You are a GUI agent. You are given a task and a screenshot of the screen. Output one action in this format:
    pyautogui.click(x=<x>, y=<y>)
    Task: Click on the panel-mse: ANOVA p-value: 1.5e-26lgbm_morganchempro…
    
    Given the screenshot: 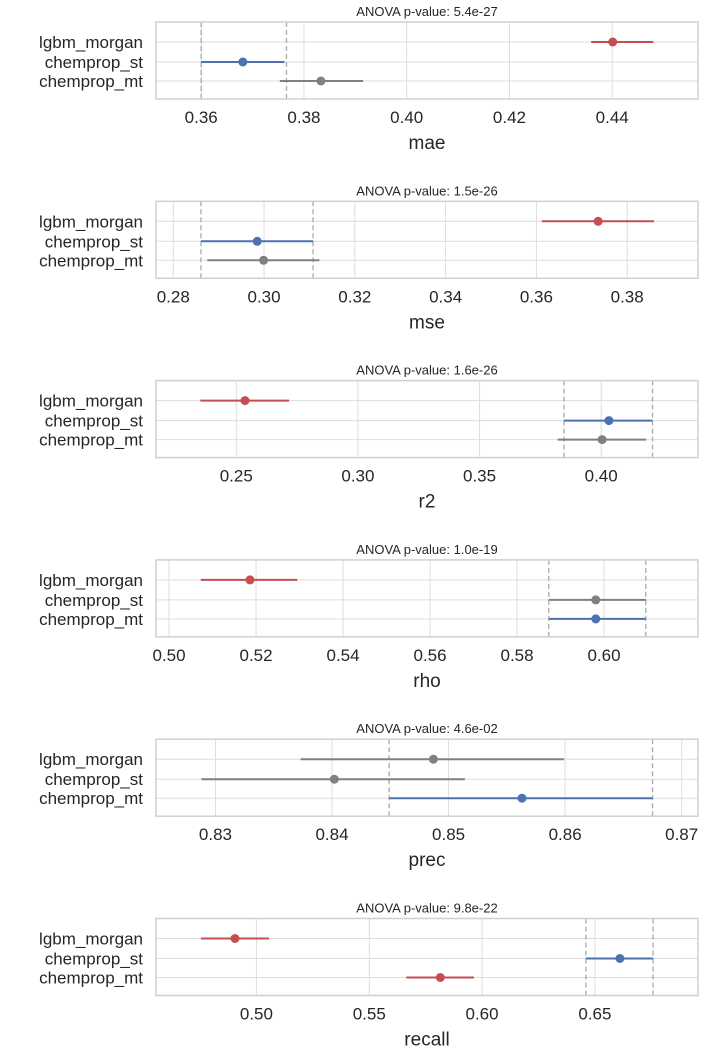 What is the action you would take?
    pyautogui.click(x=369, y=258)
    